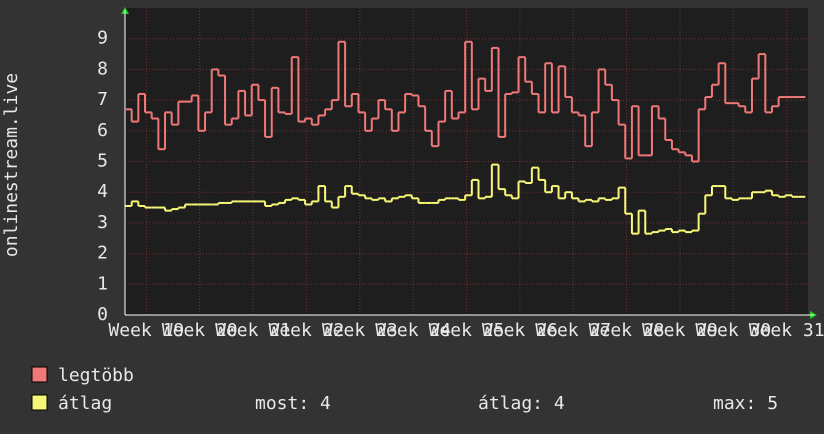  I want to click on legend-label: legtöbb, so click(96, 375).